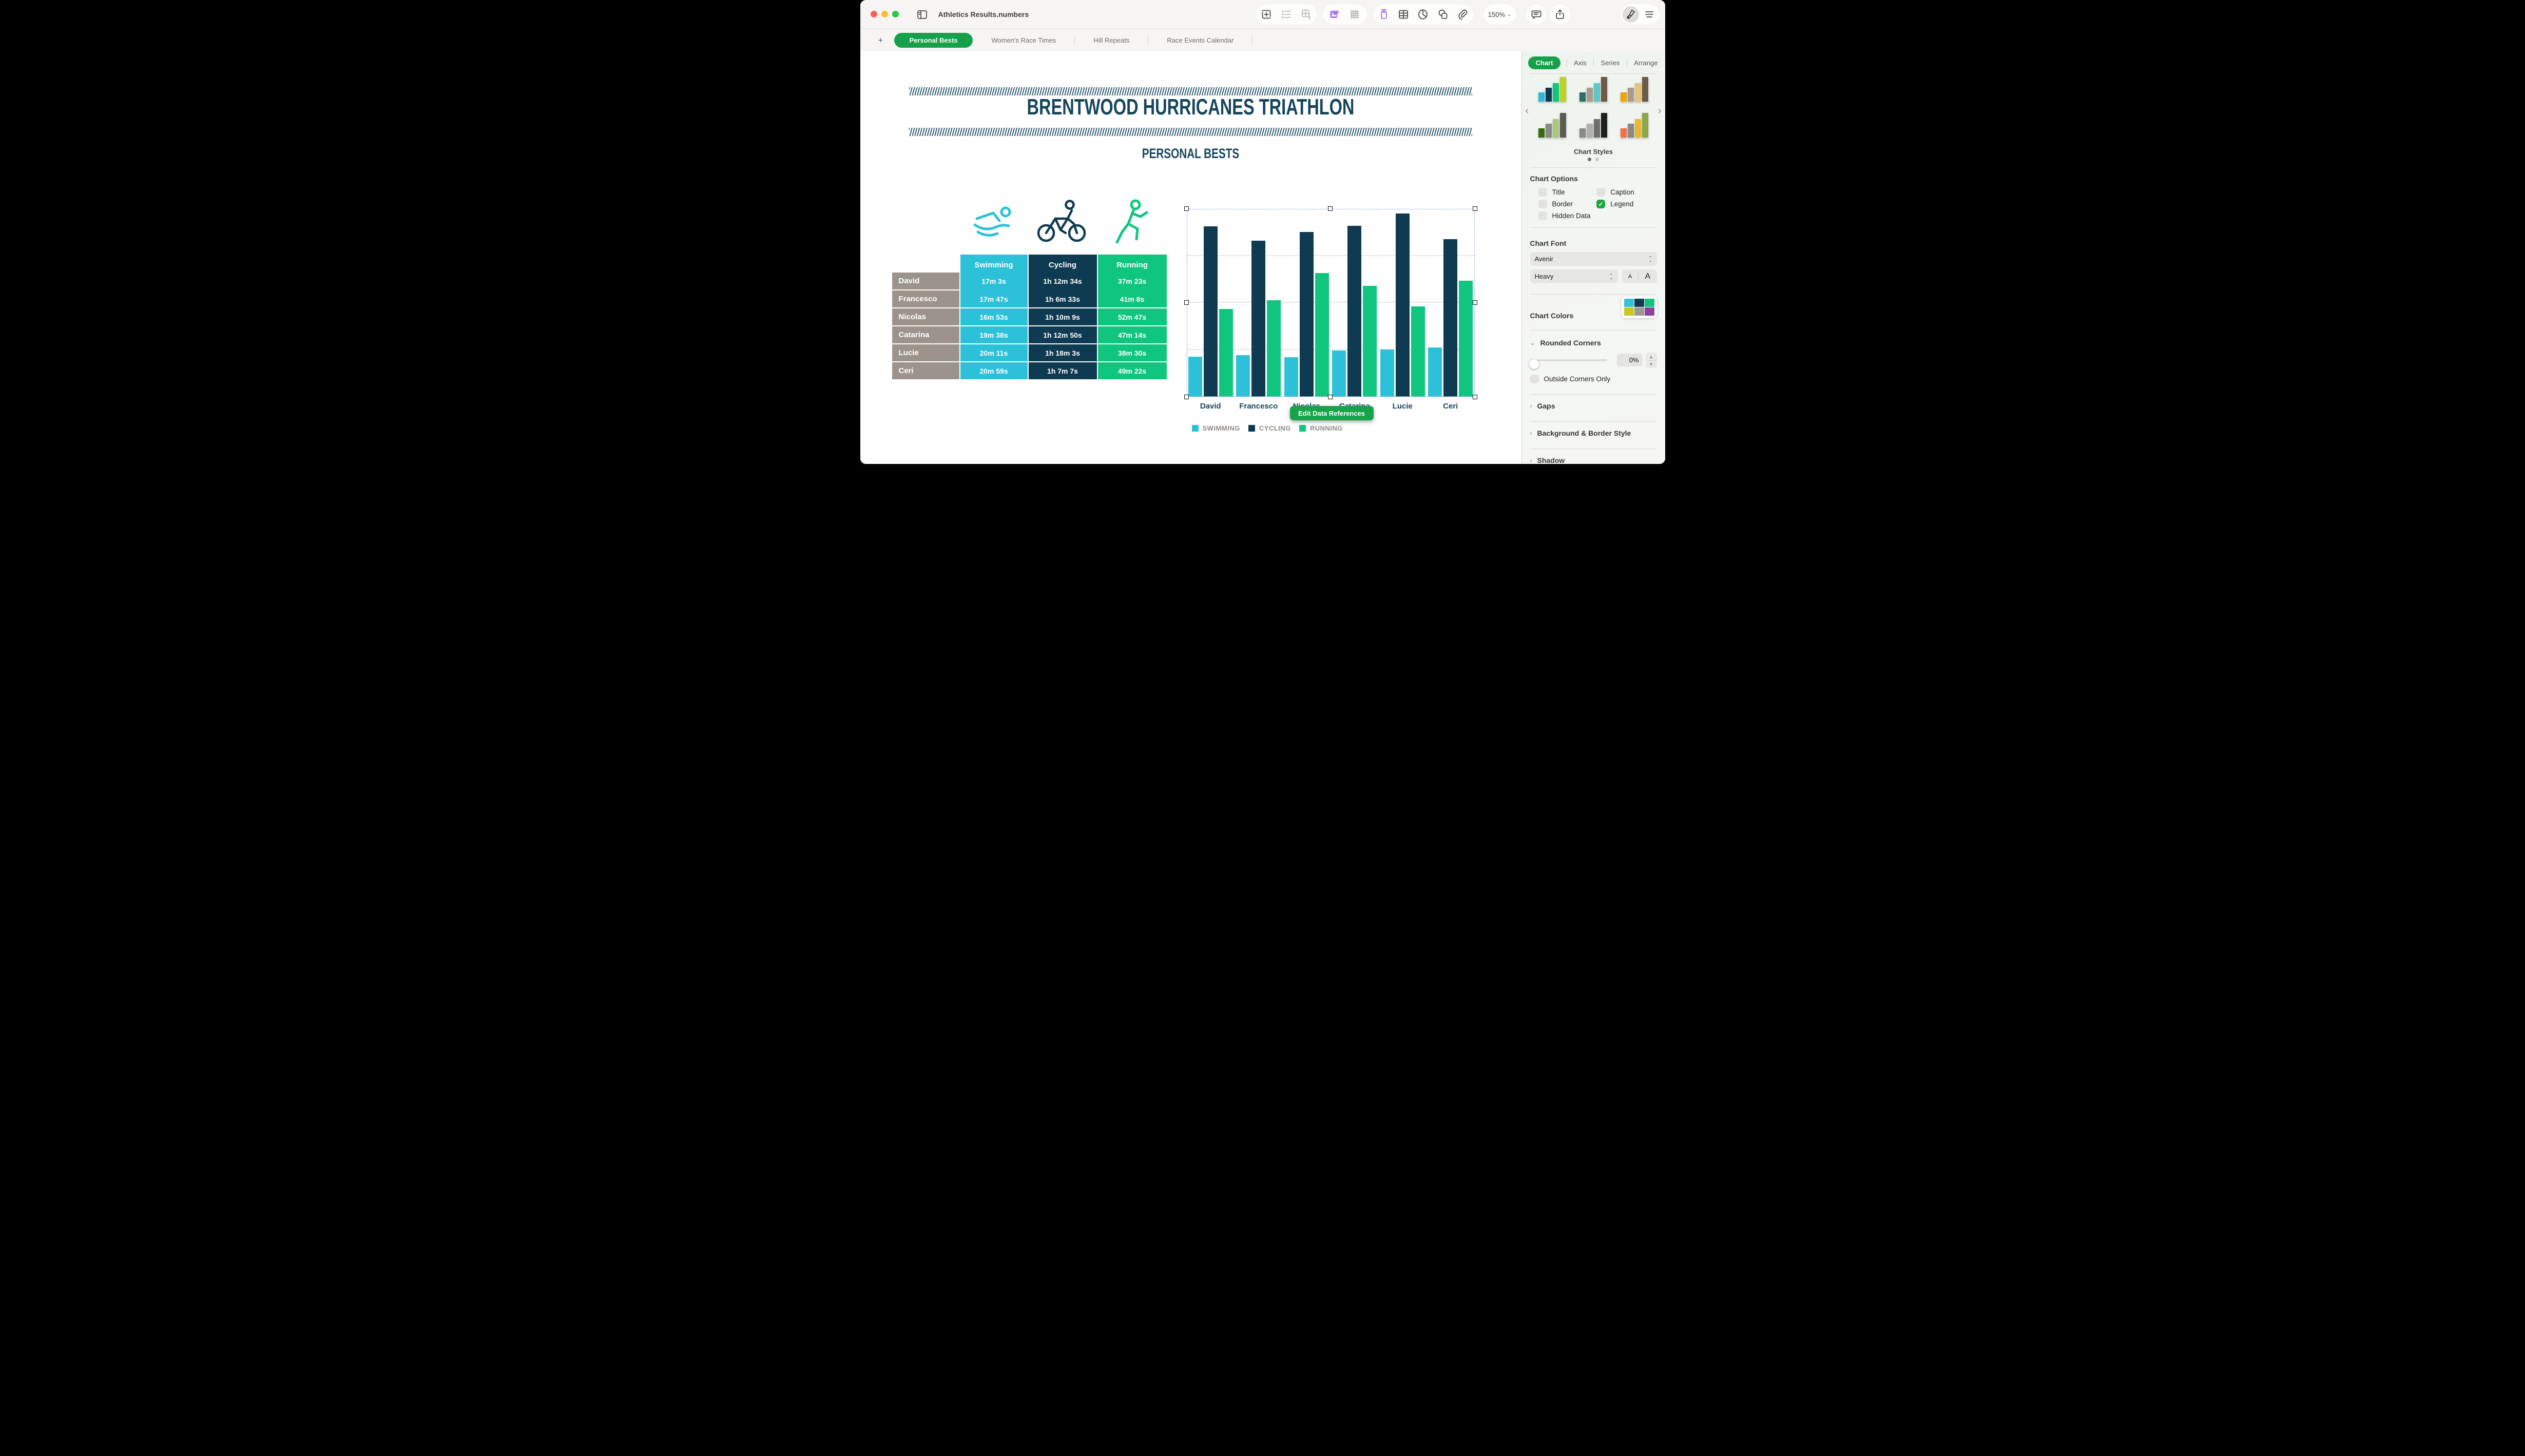 The width and height of the screenshot is (2525, 1456). Describe the element at coordinates (1355, 303) in the screenshot. I see `bar-group-catarina` at that location.